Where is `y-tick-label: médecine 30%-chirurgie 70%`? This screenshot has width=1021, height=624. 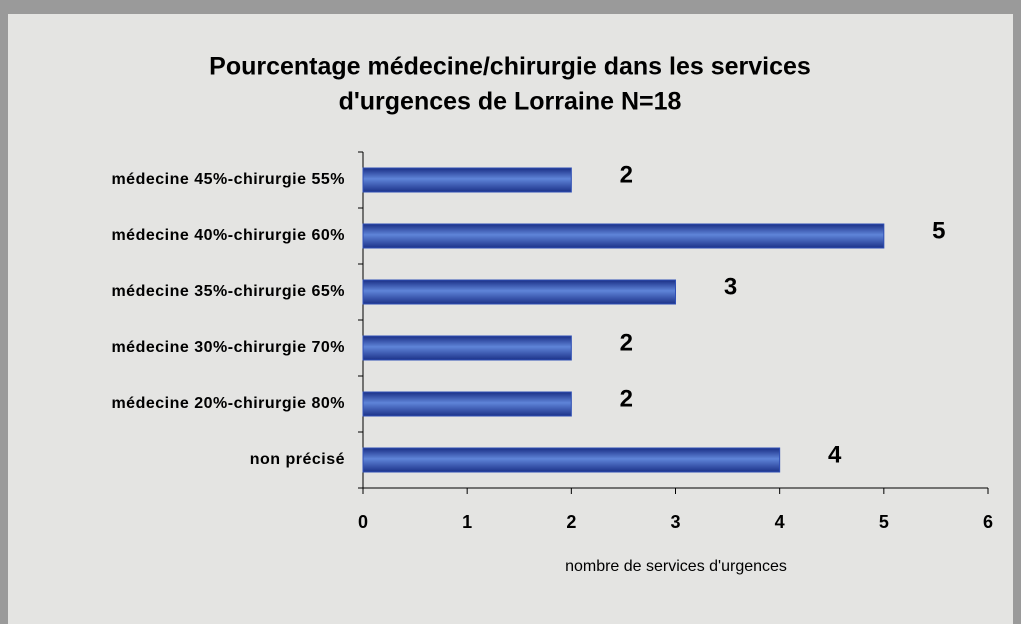 y-tick-label: médecine 30%-chirurgie 70% is located at coordinates (228, 347).